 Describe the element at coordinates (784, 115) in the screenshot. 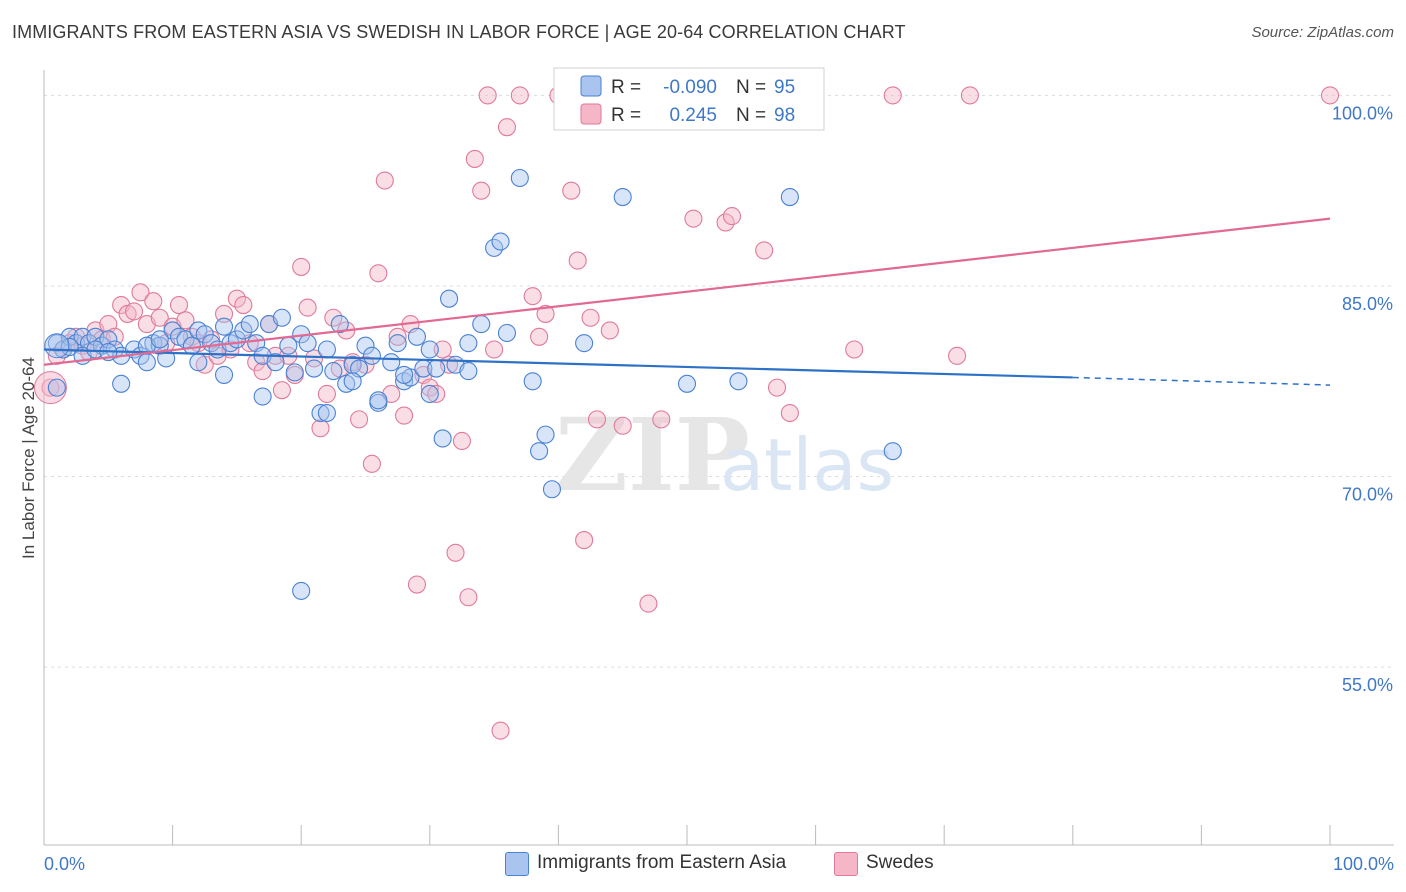

I see `legend-n-value: 98` at that location.